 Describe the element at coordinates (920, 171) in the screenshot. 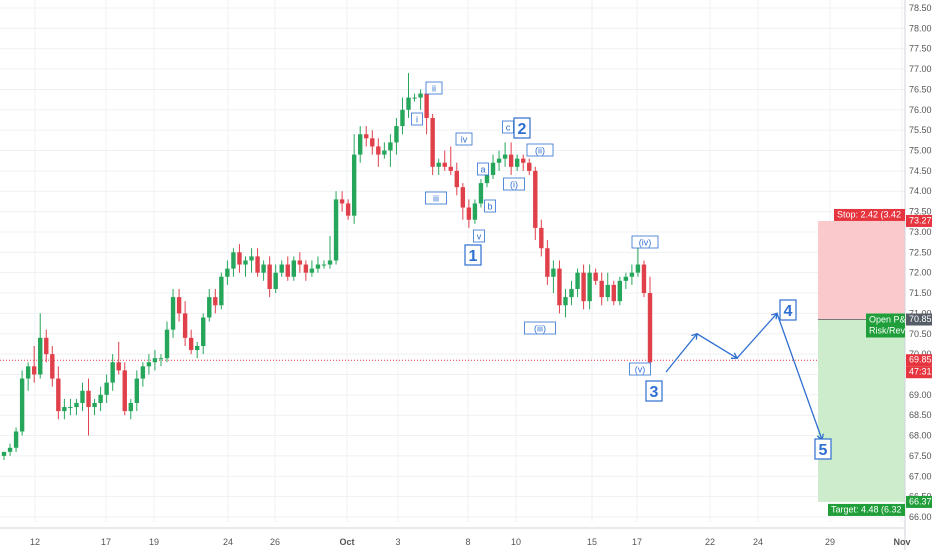

I see `price-tick-label: 74.50` at that location.